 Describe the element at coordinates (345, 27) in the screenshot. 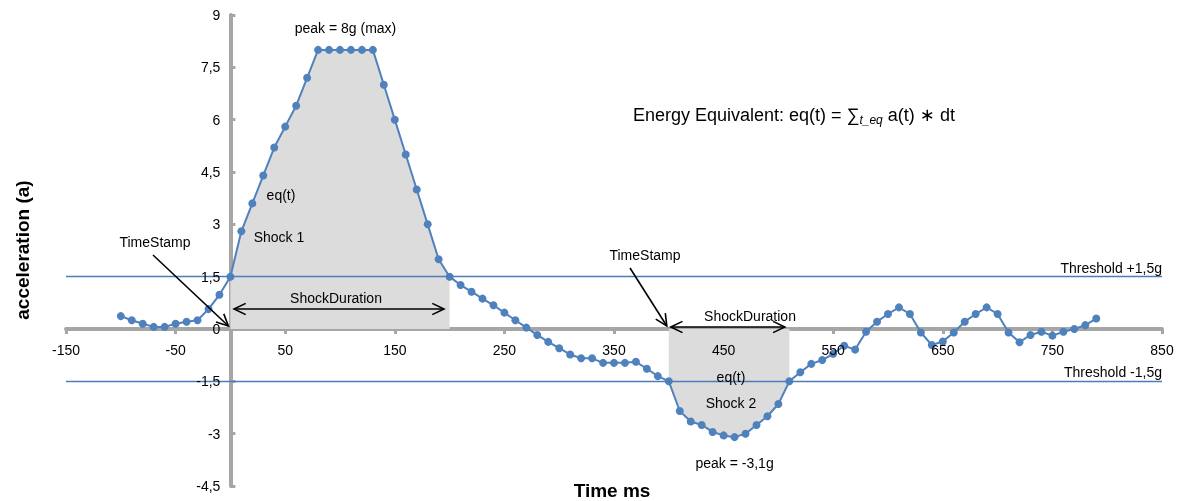

I see `annotation: peak = 8g (max)` at that location.